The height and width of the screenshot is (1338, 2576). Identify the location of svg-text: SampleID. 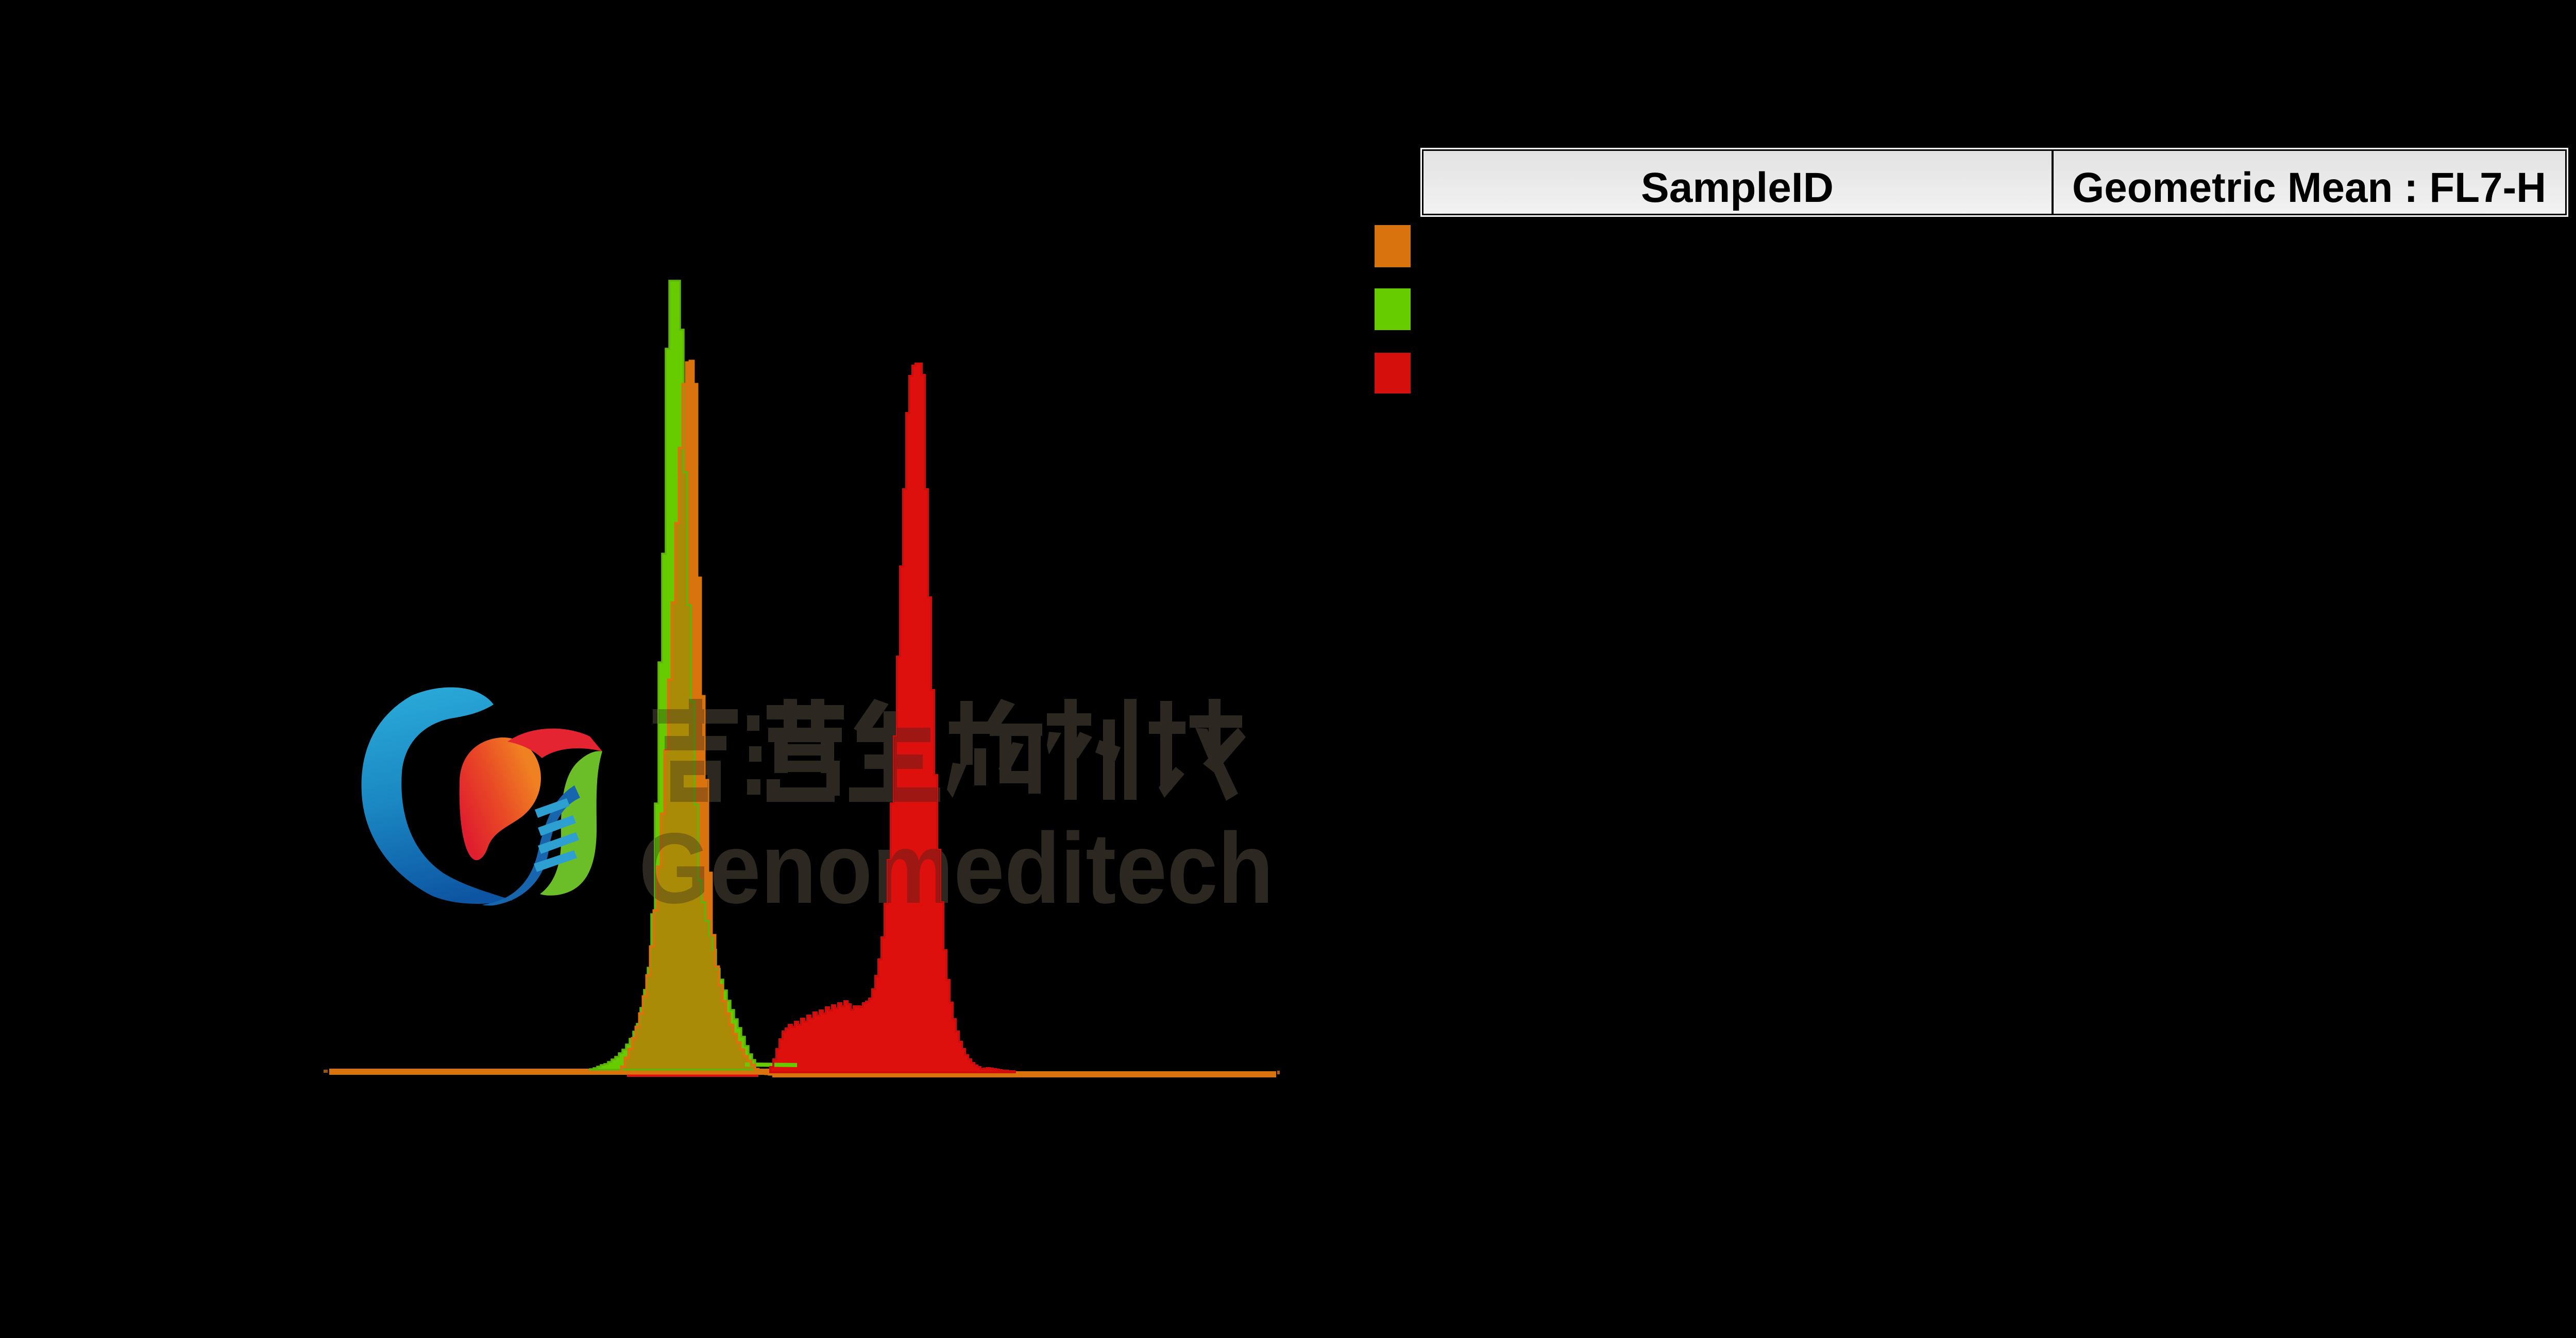
(1737, 187).